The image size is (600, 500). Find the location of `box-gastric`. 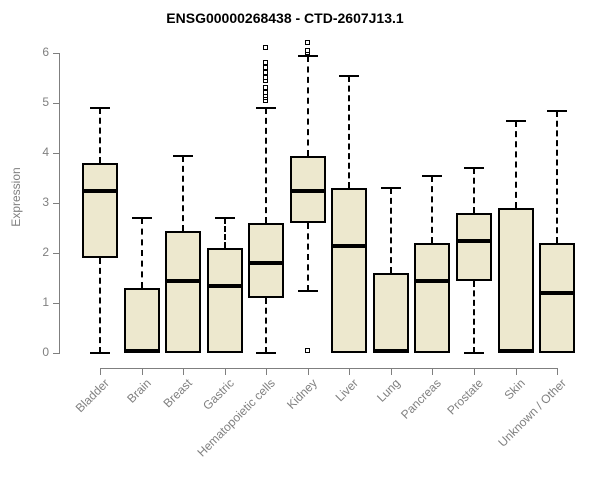

box-gastric is located at coordinates (225, 300).